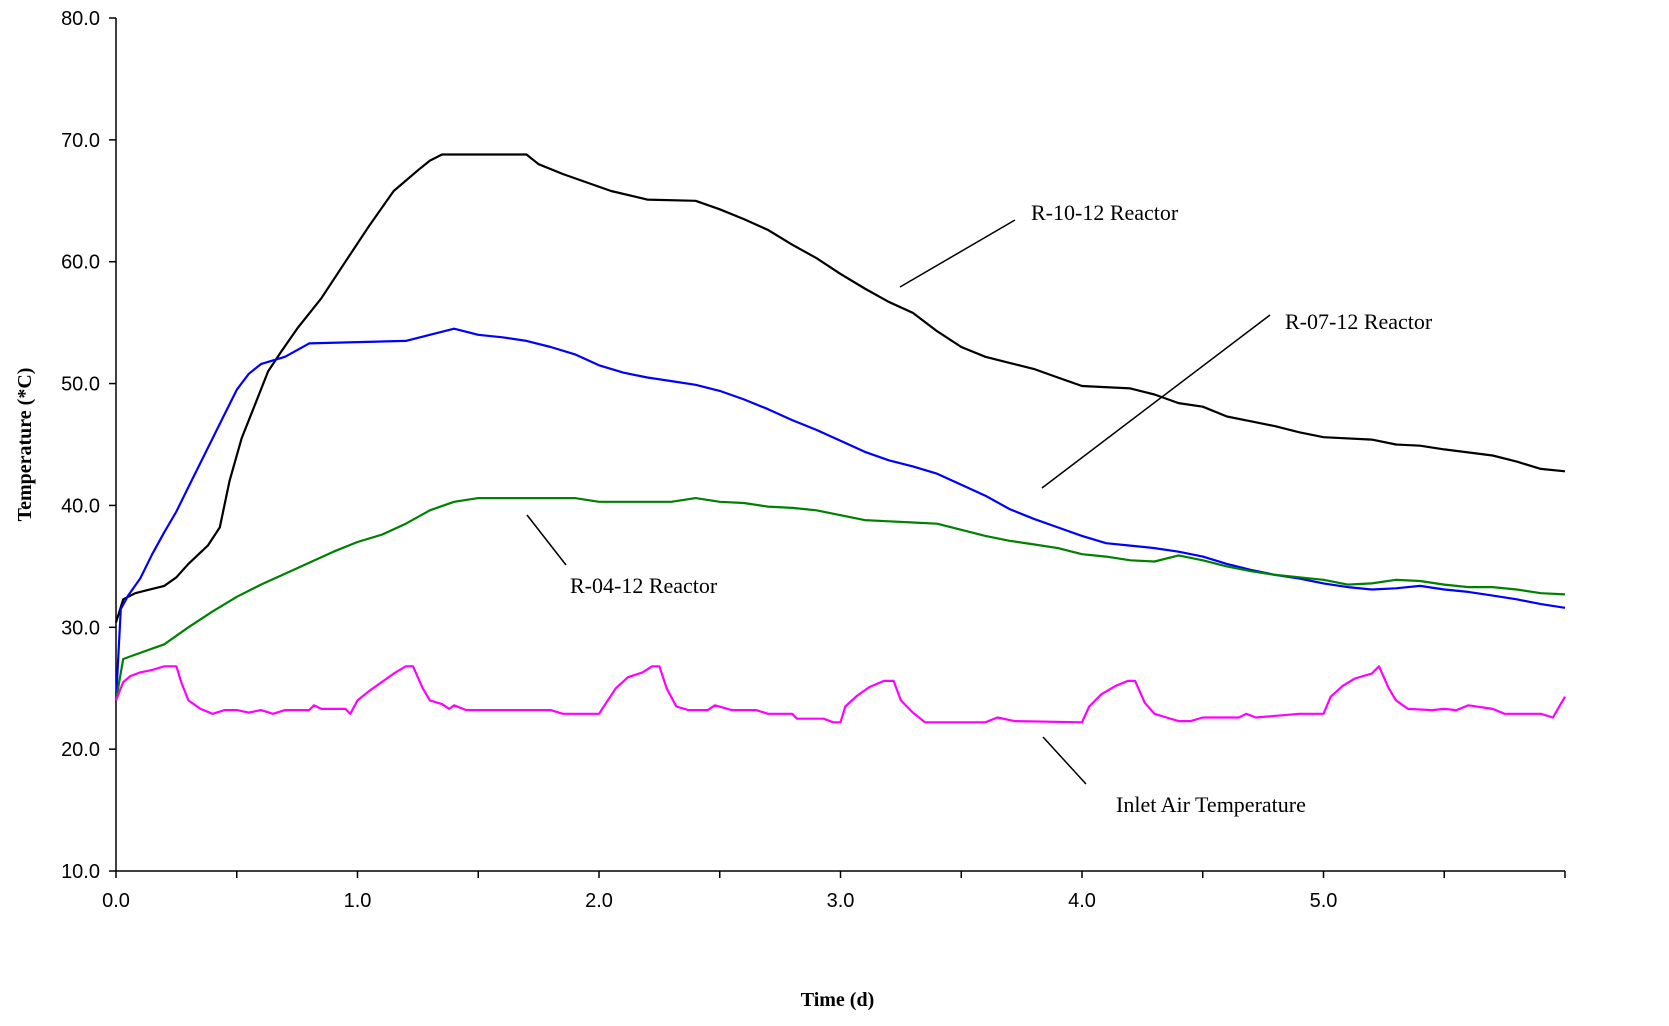 The width and height of the screenshot is (1669, 1026). I want to click on y-tick-label: 60.0, so click(80, 263).